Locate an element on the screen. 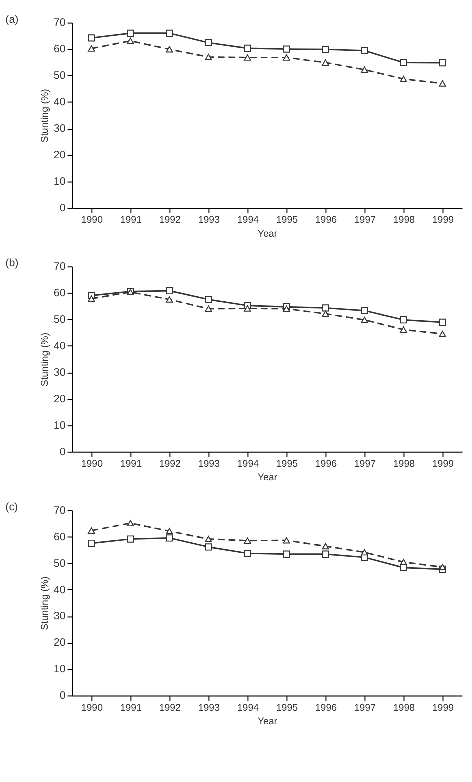  chart-title: (b) is located at coordinates (12, 264).